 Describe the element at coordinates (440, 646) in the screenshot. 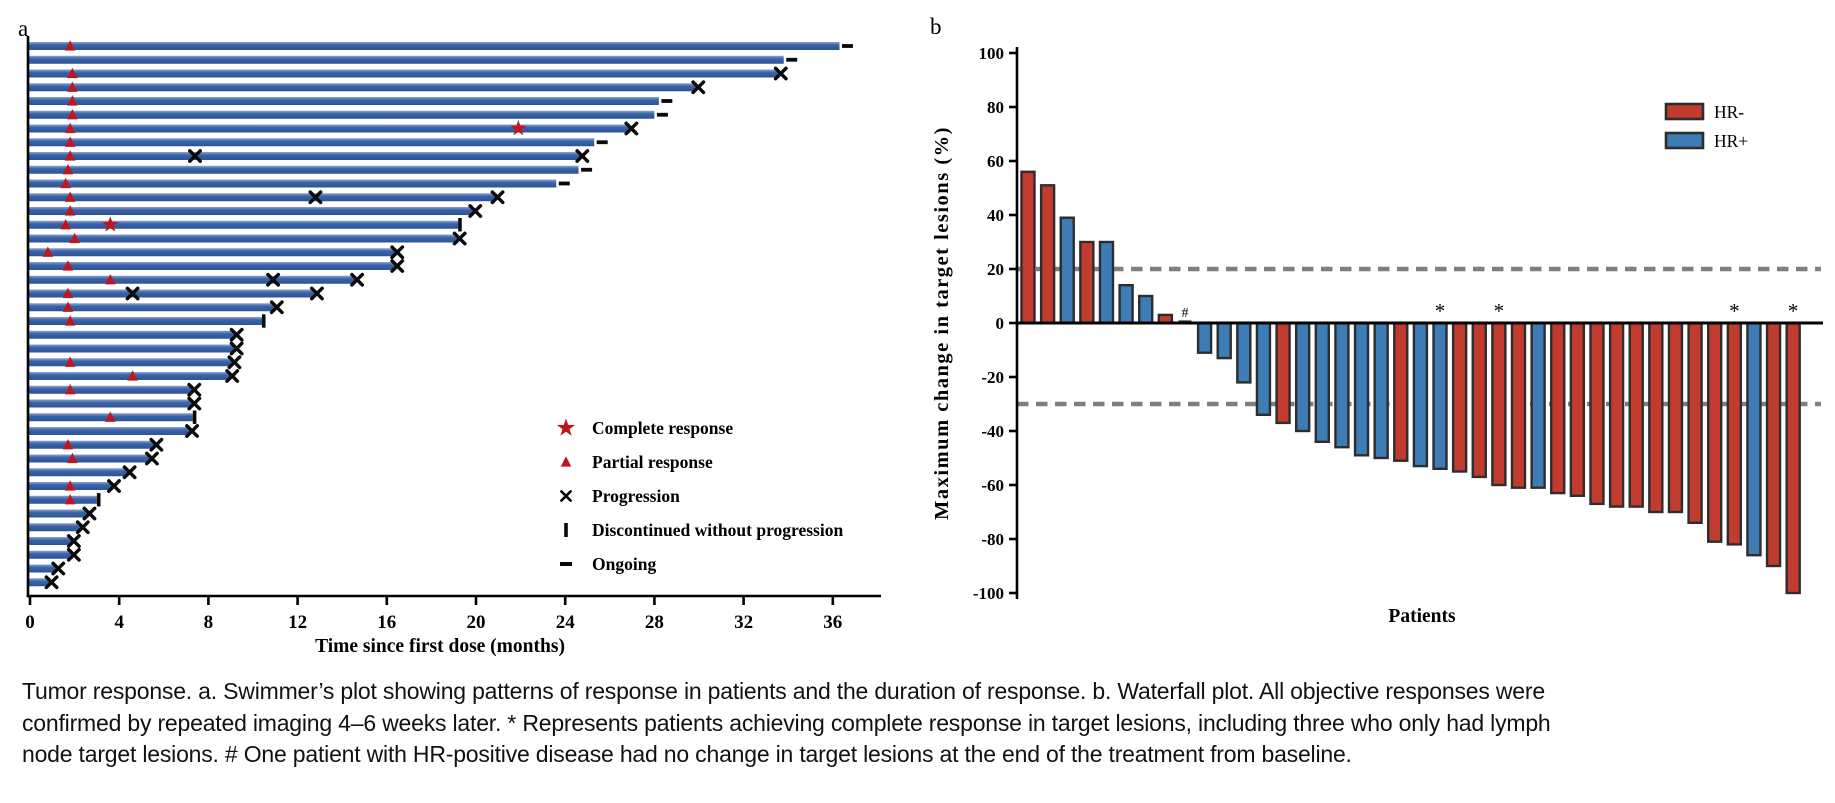

I see `x-axis-title: Time since first dose (months)` at that location.